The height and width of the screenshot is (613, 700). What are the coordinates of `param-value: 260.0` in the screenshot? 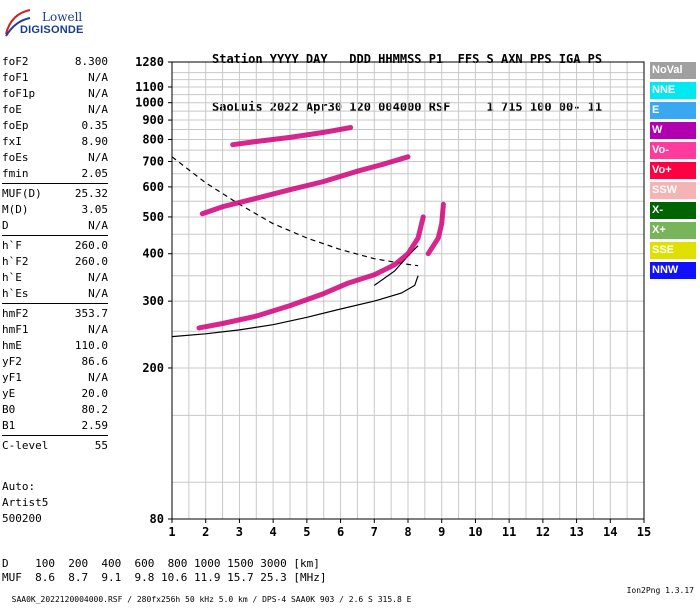 It's located at (91, 261).